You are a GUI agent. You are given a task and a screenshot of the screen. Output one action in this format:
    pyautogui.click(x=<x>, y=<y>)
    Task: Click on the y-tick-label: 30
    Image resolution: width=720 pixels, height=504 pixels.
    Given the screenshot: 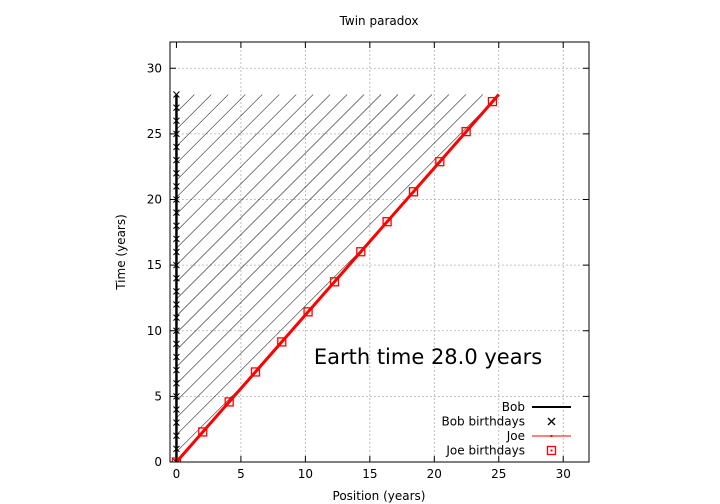 What is the action you would take?
    pyautogui.click(x=154, y=68)
    